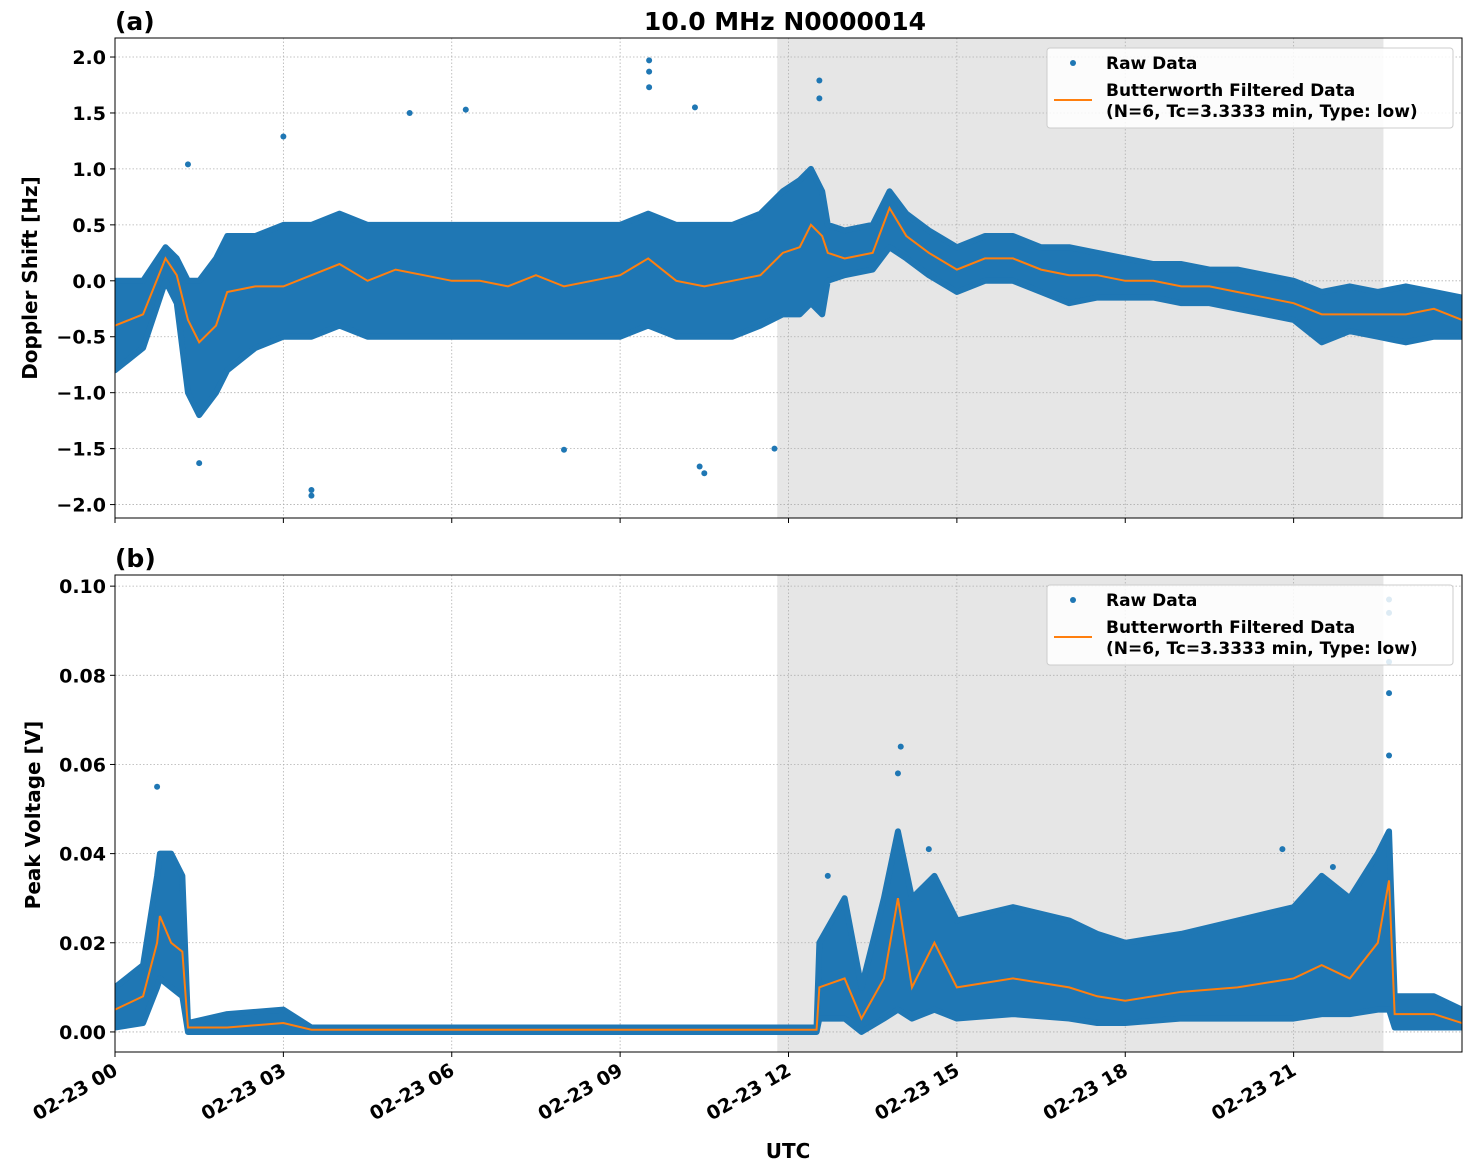 This screenshot has width=1471, height=1172. What do you see at coordinates (82, 676) in the screenshot?
I see `y-tick-label: 0.08` at bounding box center [82, 676].